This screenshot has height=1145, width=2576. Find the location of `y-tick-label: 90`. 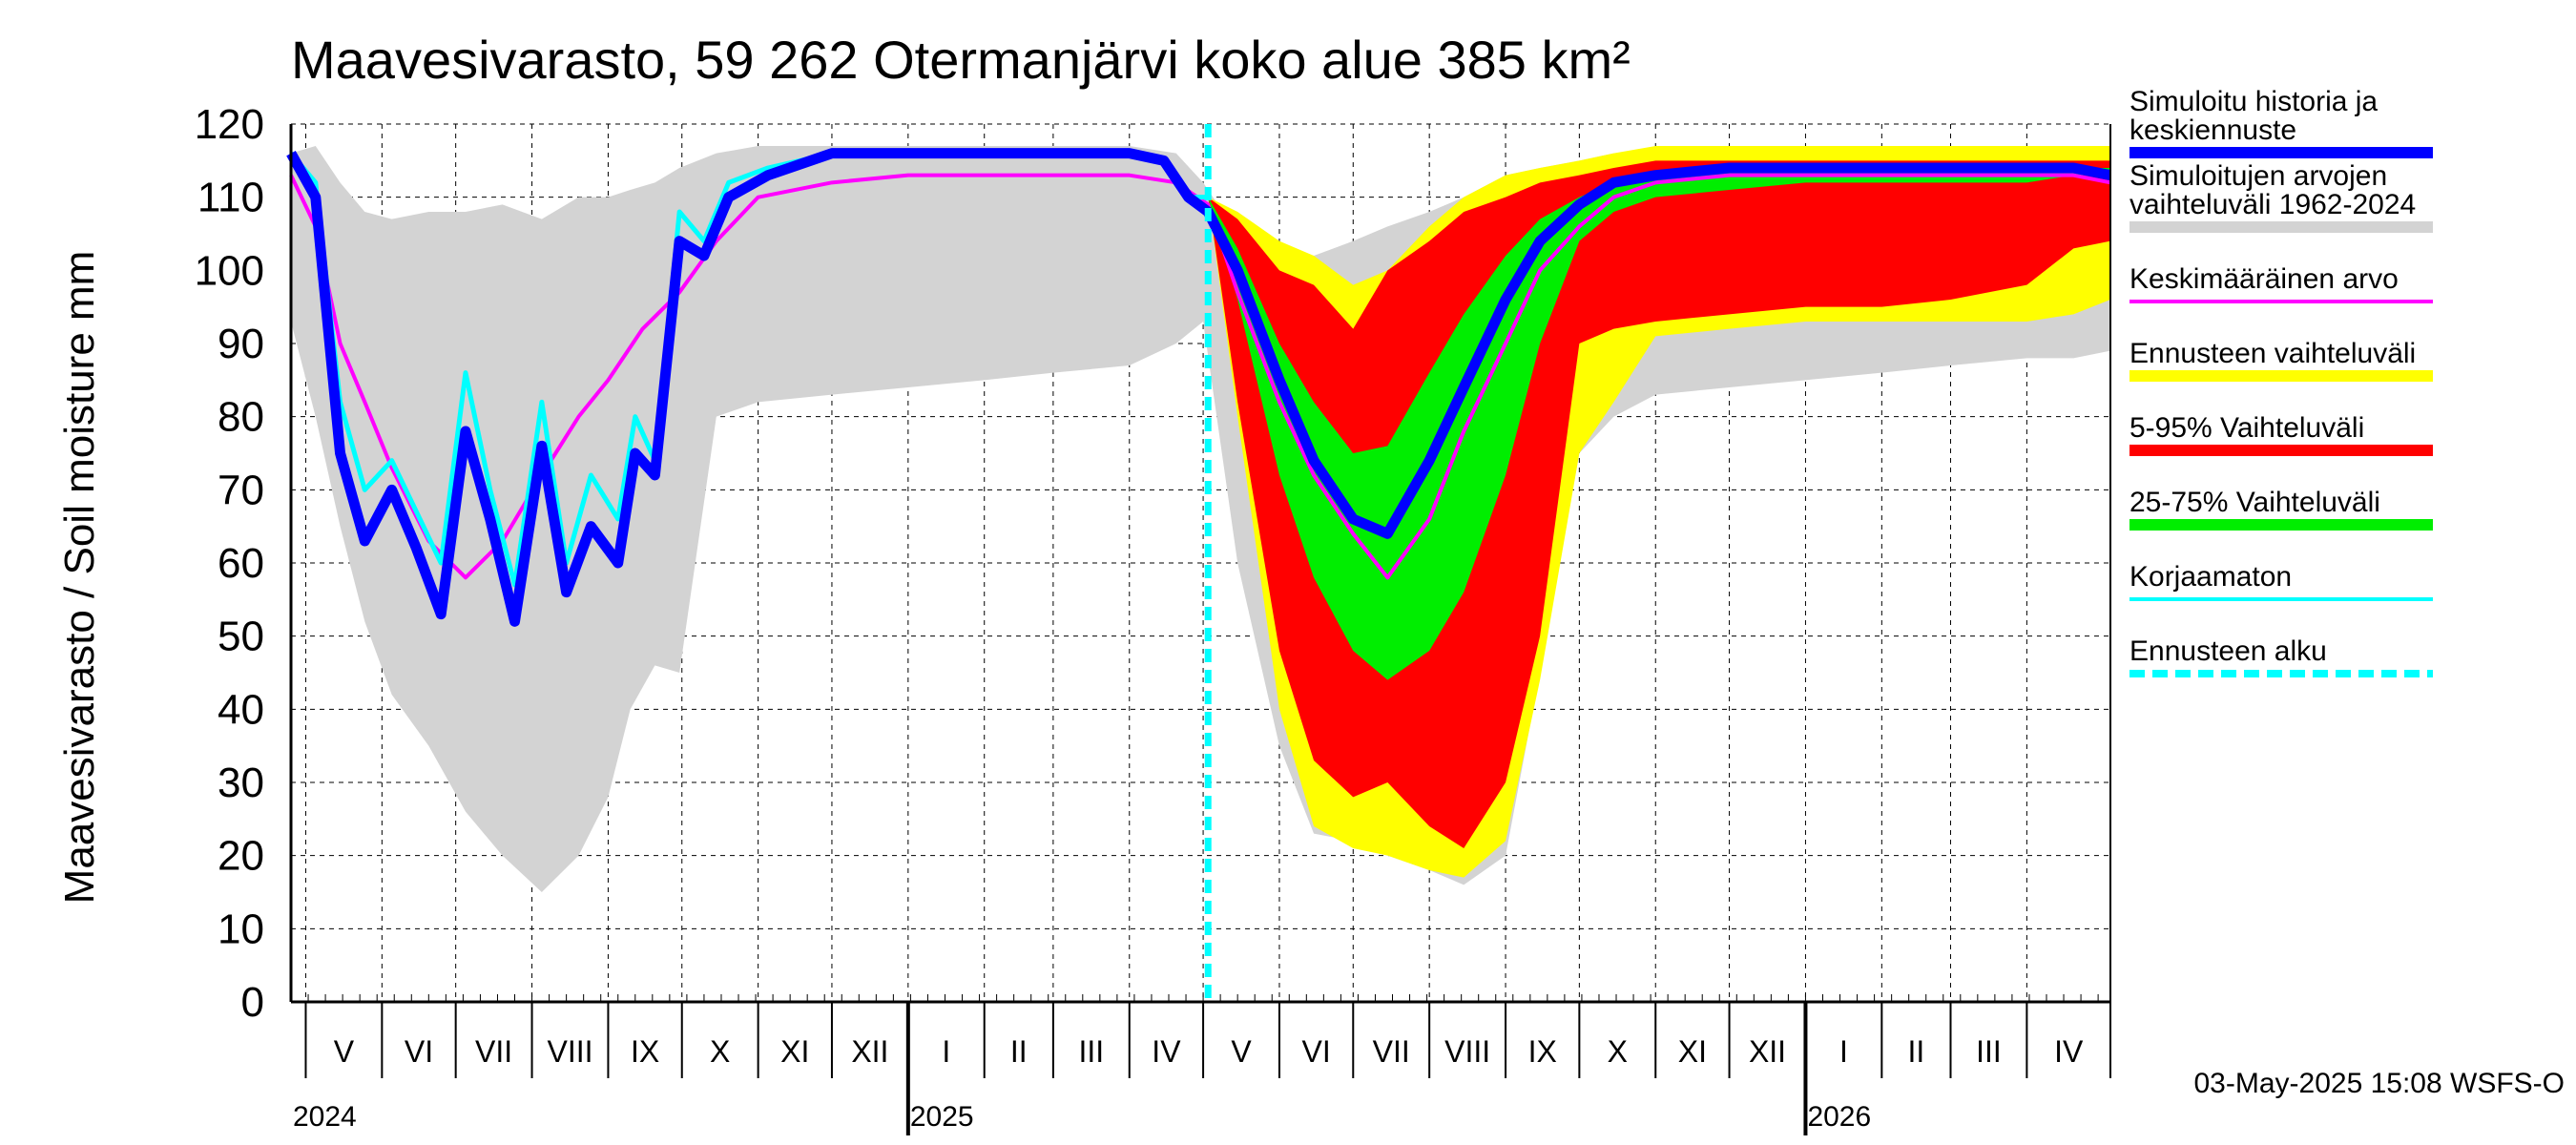

y-tick-label: 90 is located at coordinates (241, 344).